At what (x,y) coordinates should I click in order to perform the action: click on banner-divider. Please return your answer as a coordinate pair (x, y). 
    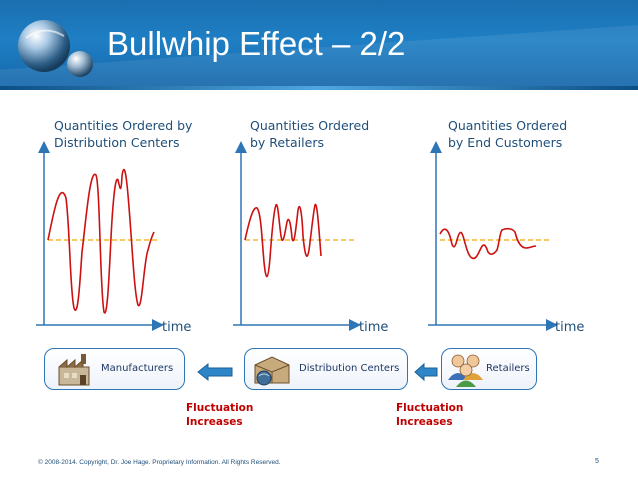
    Looking at the image, I should click on (319, 88).